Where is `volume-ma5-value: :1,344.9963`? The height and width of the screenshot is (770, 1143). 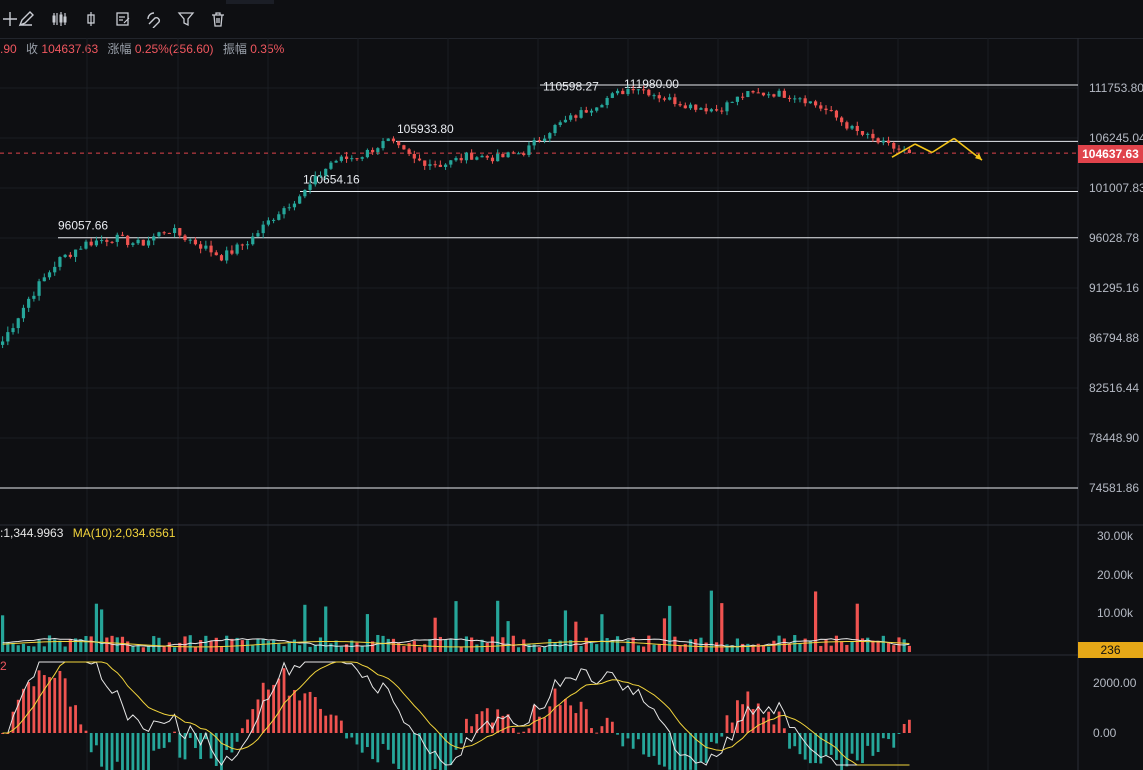
volume-ma5-value: :1,344.9963 is located at coordinates (32, 533).